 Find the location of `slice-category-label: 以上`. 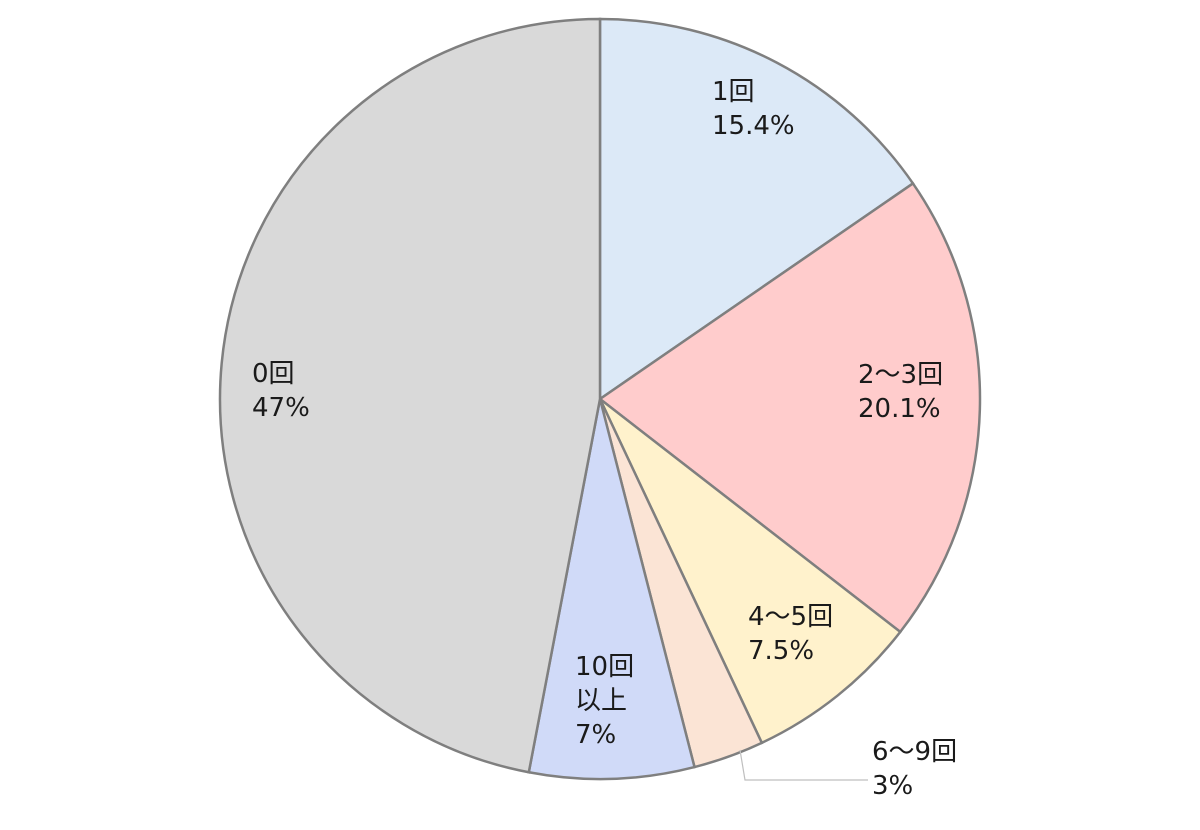

slice-category-label: 以上 is located at coordinates (601, 701).